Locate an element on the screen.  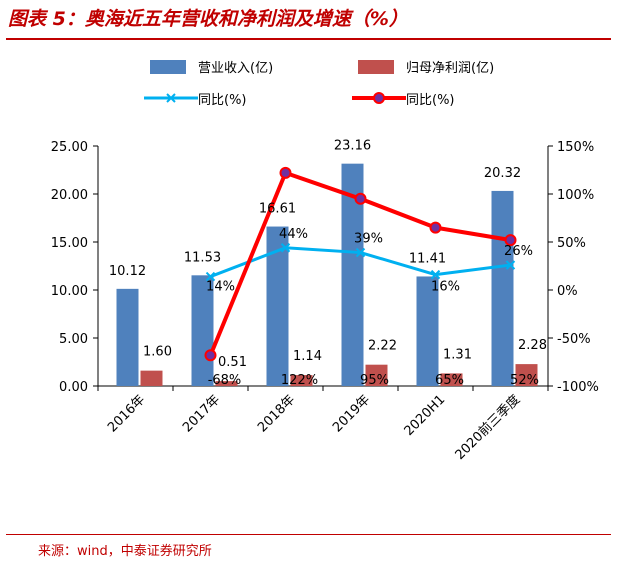
page-title: 图表 5：奥海近五年营收和净利润及增速（%） is located at coordinates (208, 19).